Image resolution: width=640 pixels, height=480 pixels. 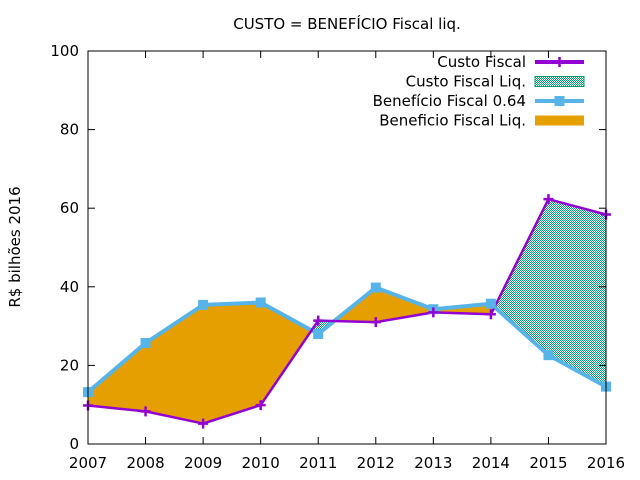 I want to click on y-tick-label: 100, so click(x=64, y=51).